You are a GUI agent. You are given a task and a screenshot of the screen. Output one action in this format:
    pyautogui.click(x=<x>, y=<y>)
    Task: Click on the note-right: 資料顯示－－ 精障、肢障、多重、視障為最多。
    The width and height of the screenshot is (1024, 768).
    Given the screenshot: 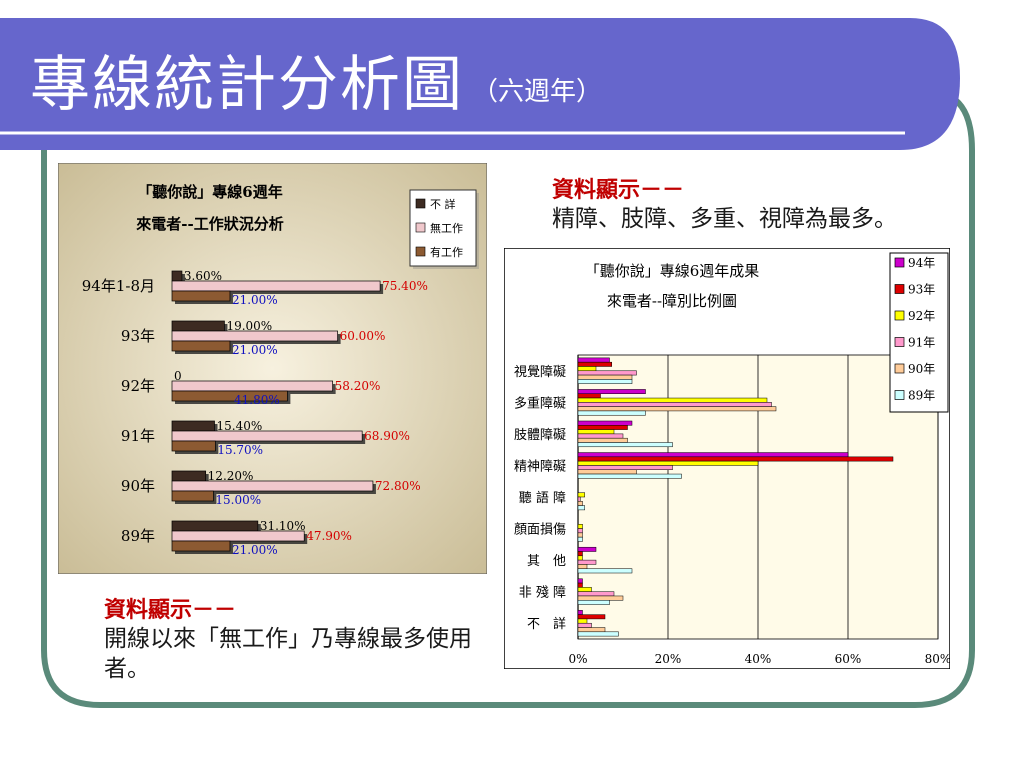 What is the action you would take?
    pyautogui.click(x=787, y=205)
    